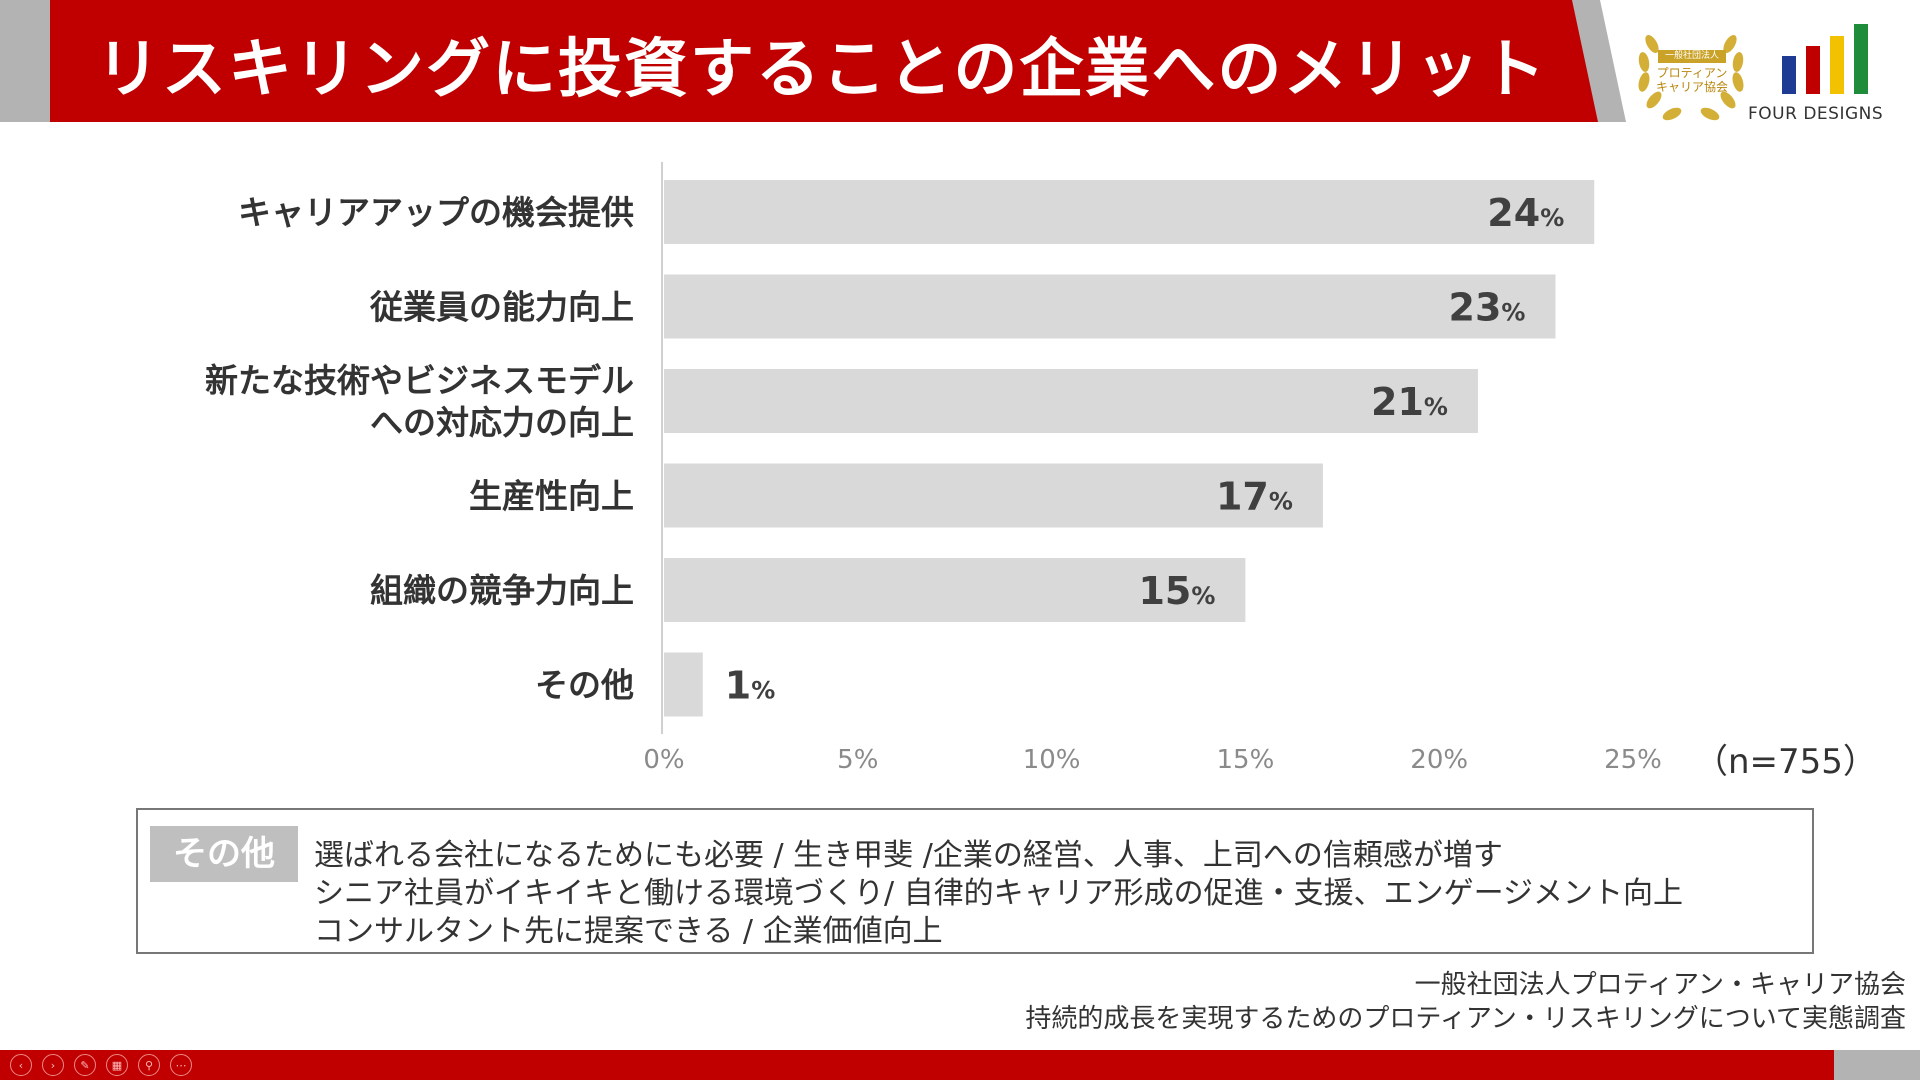 This screenshot has width=1920, height=1080. Describe the element at coordinates (628, 931) in the screenshot. I see `other-line-3: コンサルタント先に提案できる / 企業価値向上` at that location.